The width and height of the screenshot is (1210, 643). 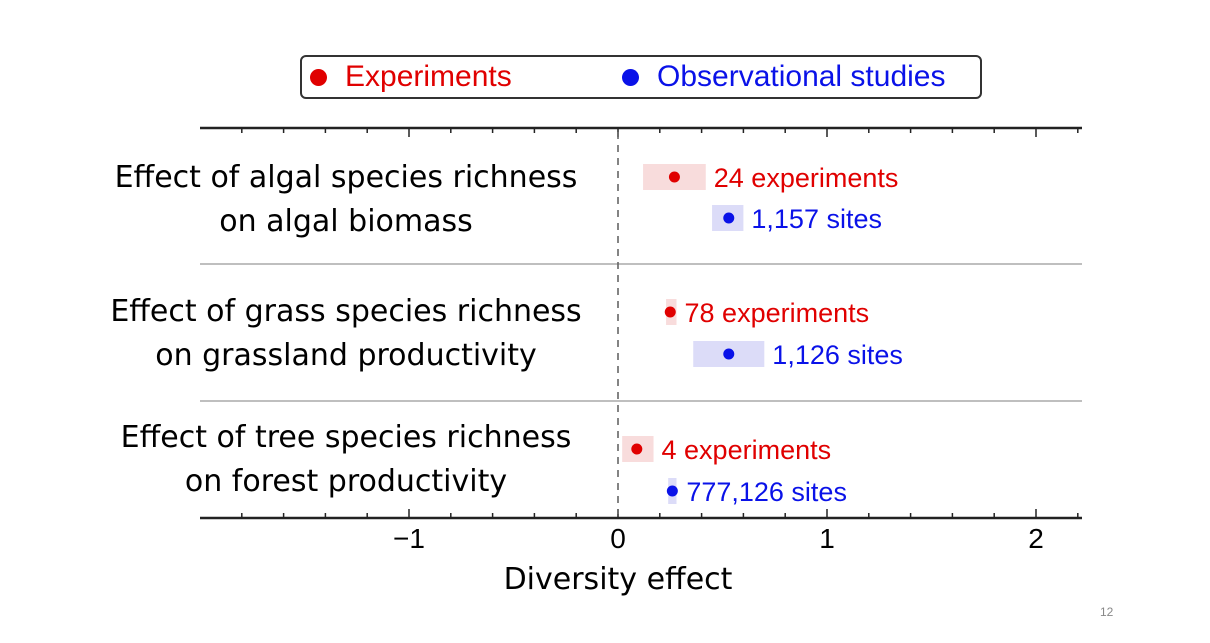 What do you see at coordinates (618, 538) in the screenshot?
I see `x-tick-label: 0` at bounding box center [618, 538].